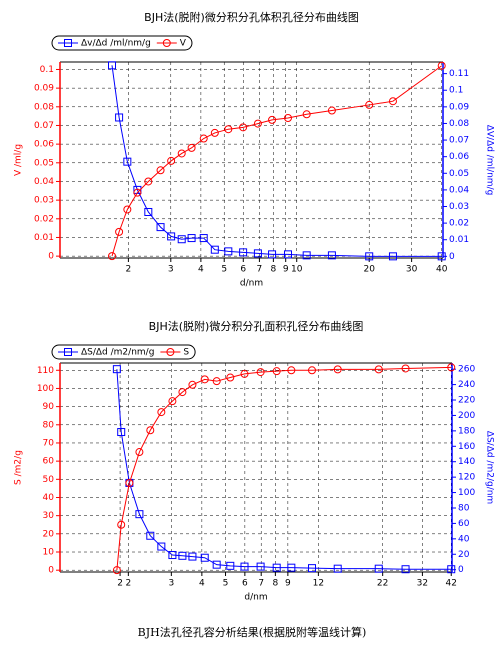 The image size is (504, 655). What do you see at coordinates (297, 270) in the screenshot?
I see `x-tick-label: 10` at bounding box center [297, 270].